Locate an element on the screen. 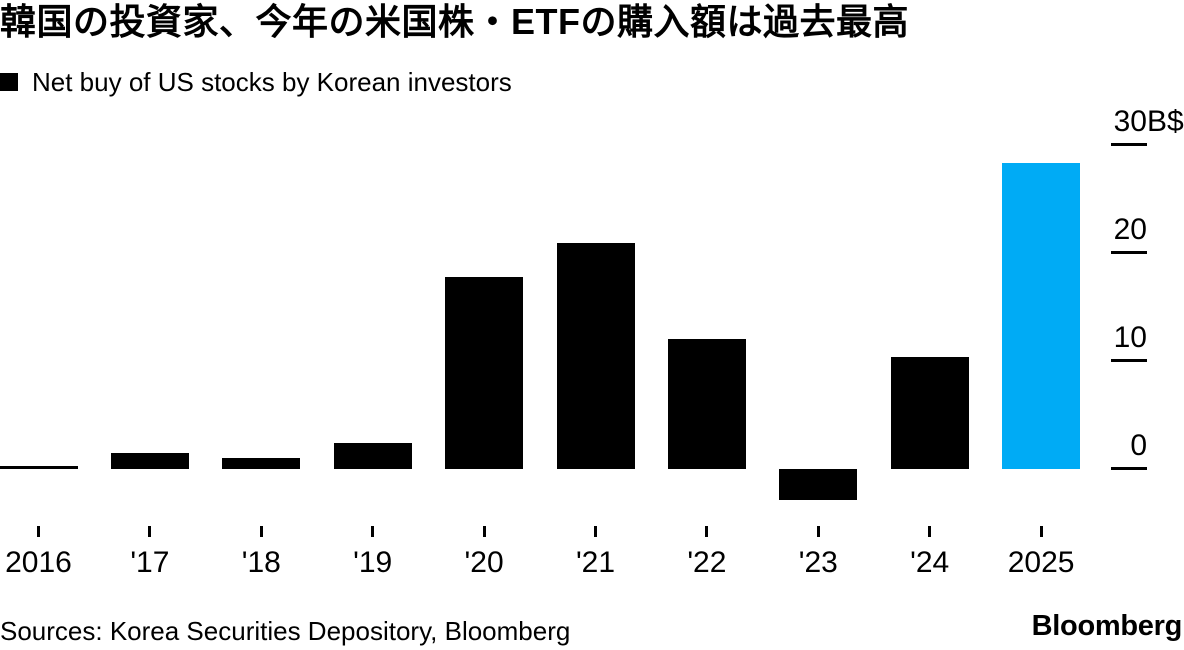  x-axis-label: '24 is located at coordinates (930, 562).